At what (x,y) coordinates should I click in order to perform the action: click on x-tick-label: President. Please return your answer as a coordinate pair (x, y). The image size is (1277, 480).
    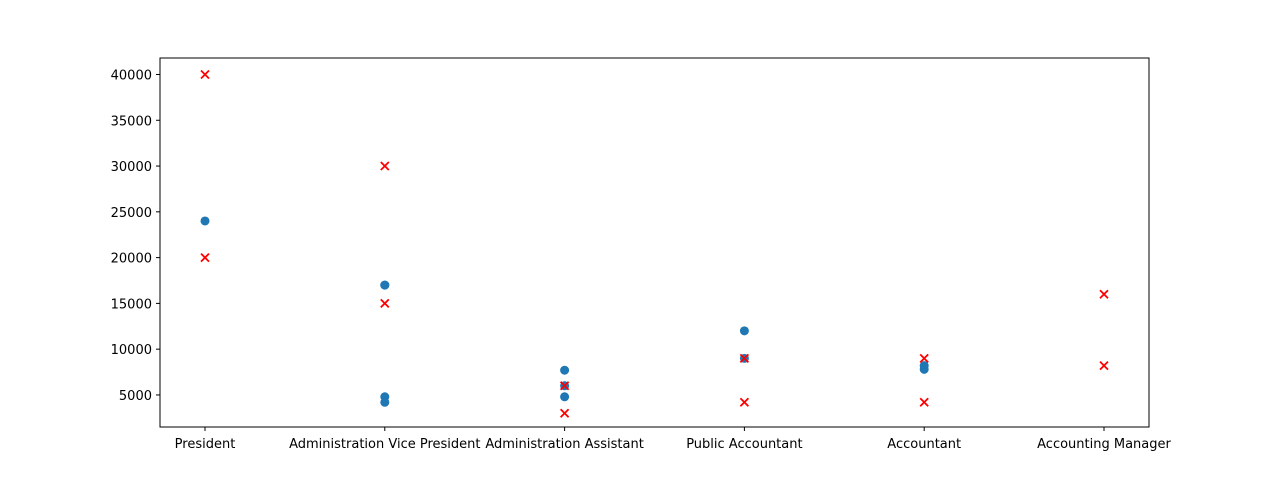
    Looking at the image, I should click on (205, 444).